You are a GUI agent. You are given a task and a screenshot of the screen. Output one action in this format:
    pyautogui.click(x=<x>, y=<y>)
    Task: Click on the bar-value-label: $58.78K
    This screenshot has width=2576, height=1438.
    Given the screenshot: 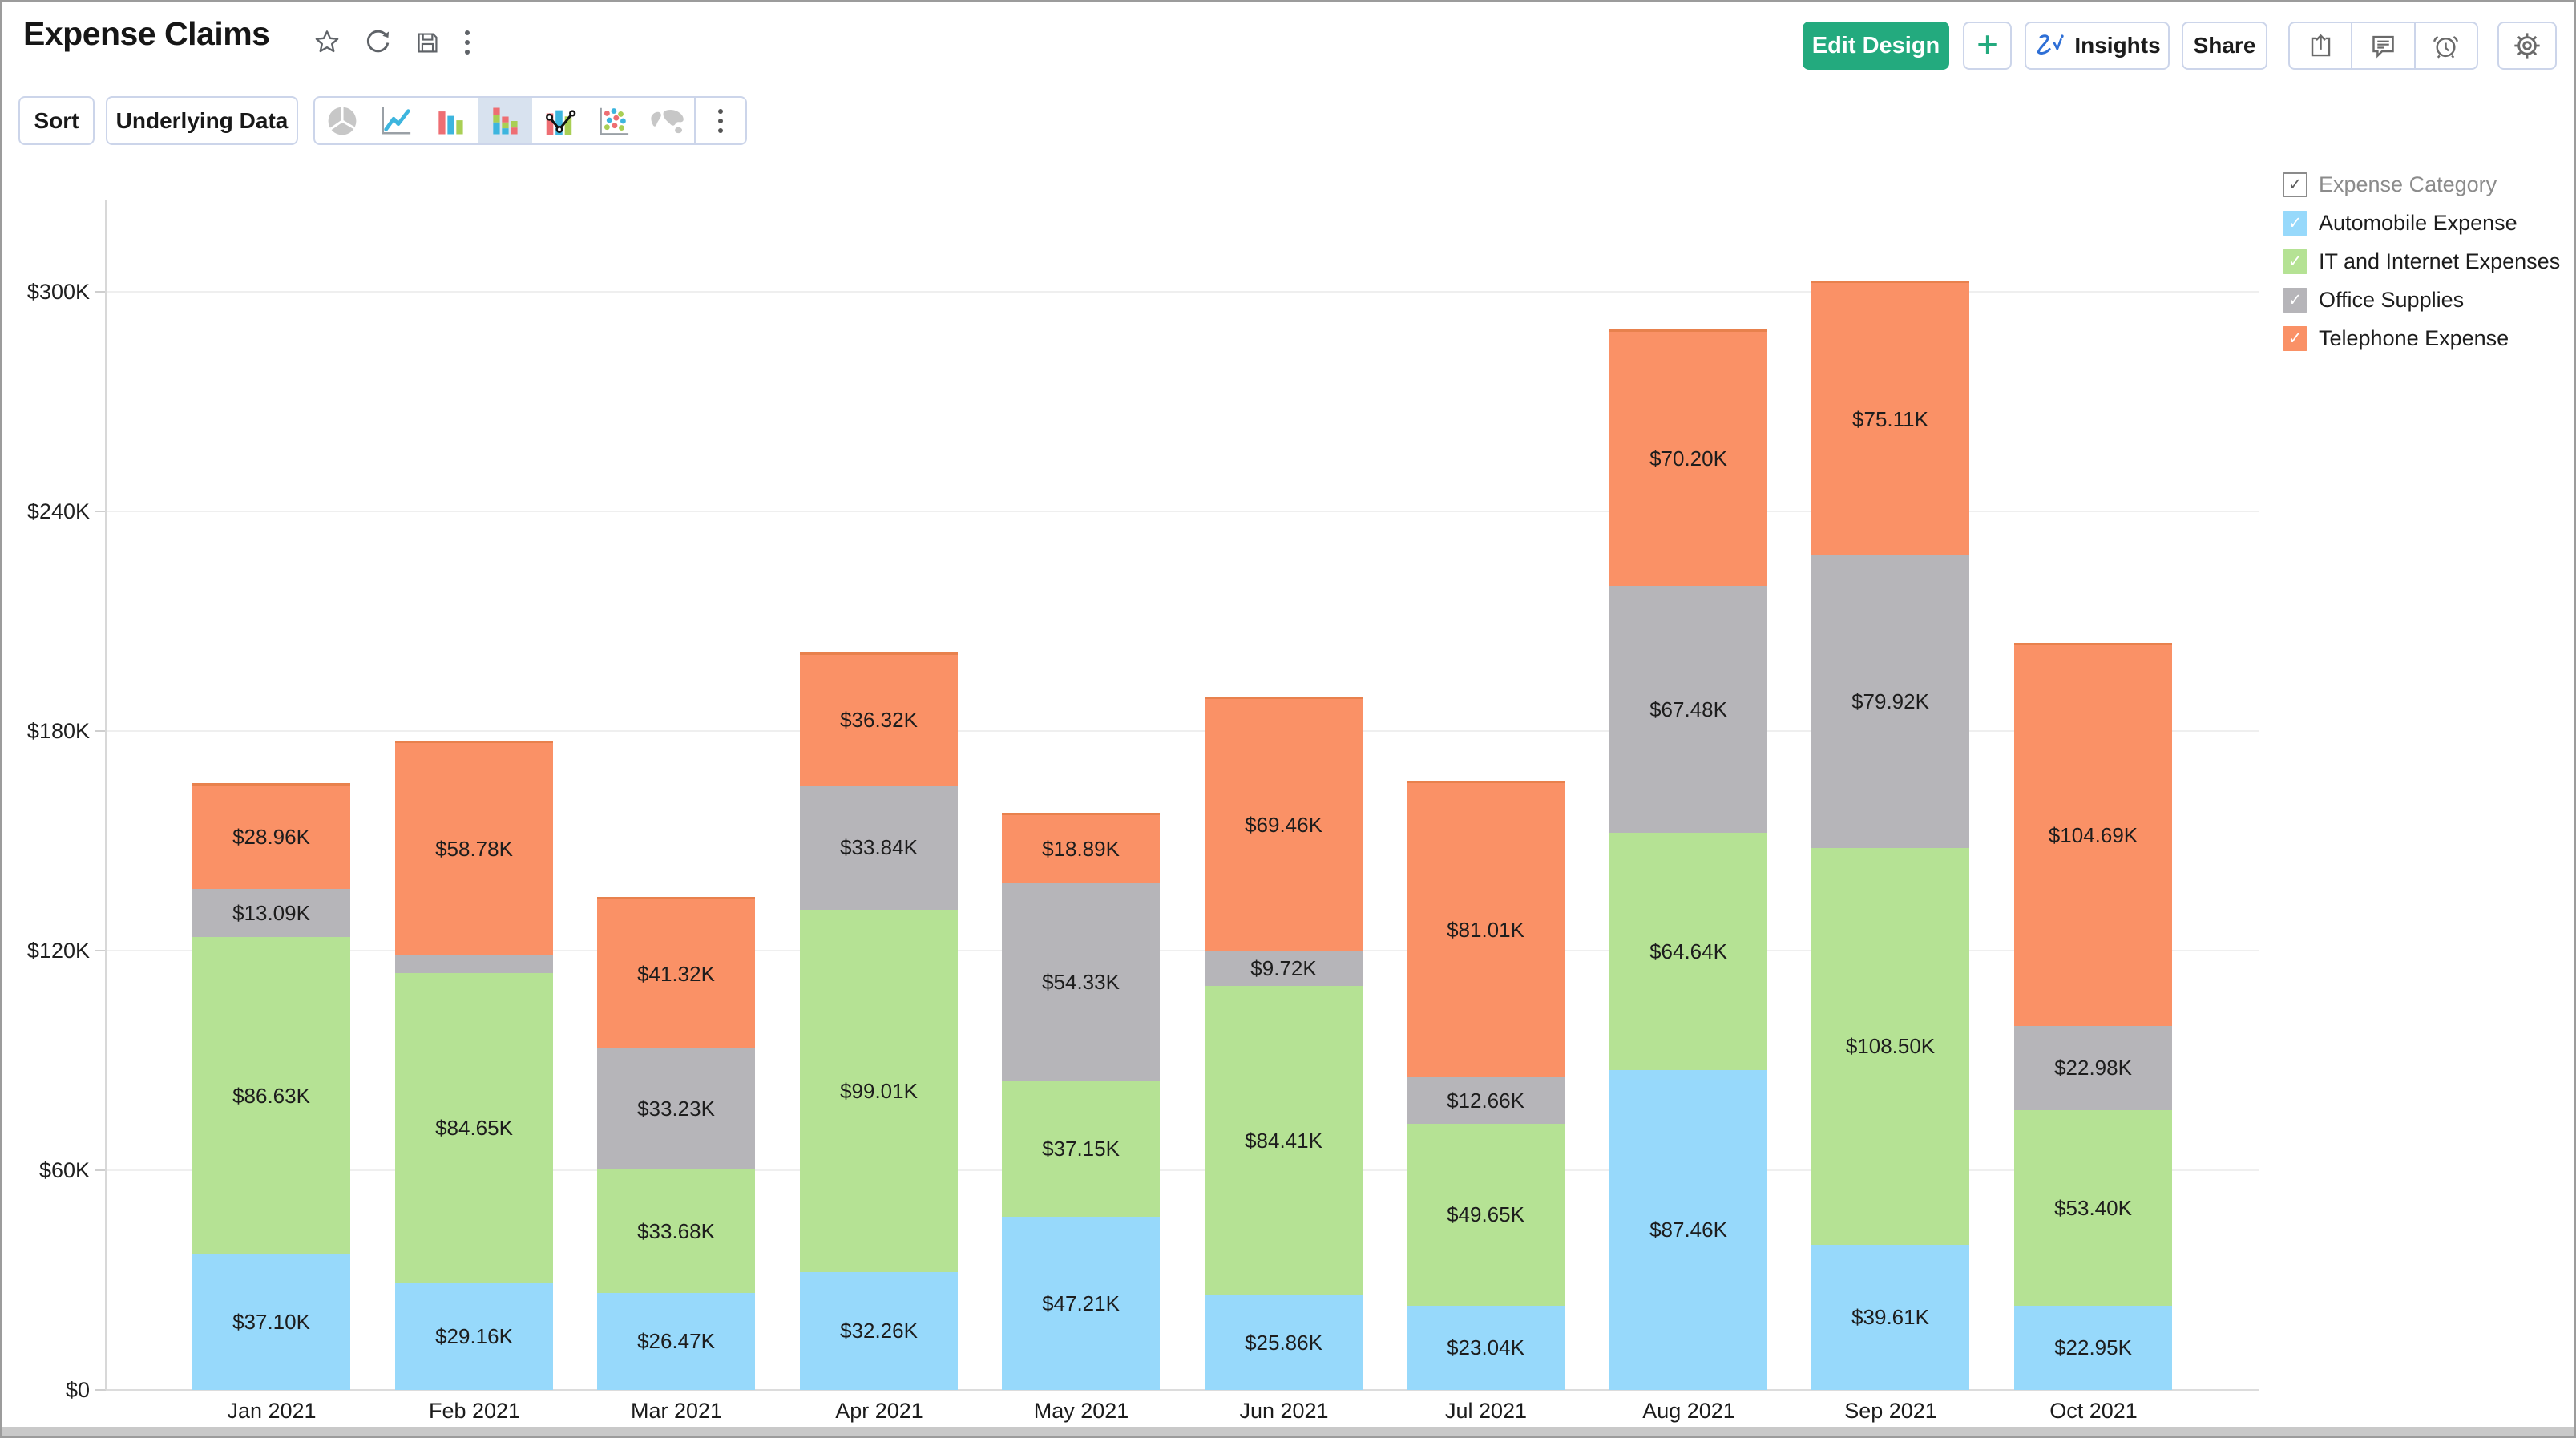 What is the action you would take?
    pyautogui.click(x=474, y=849)
    